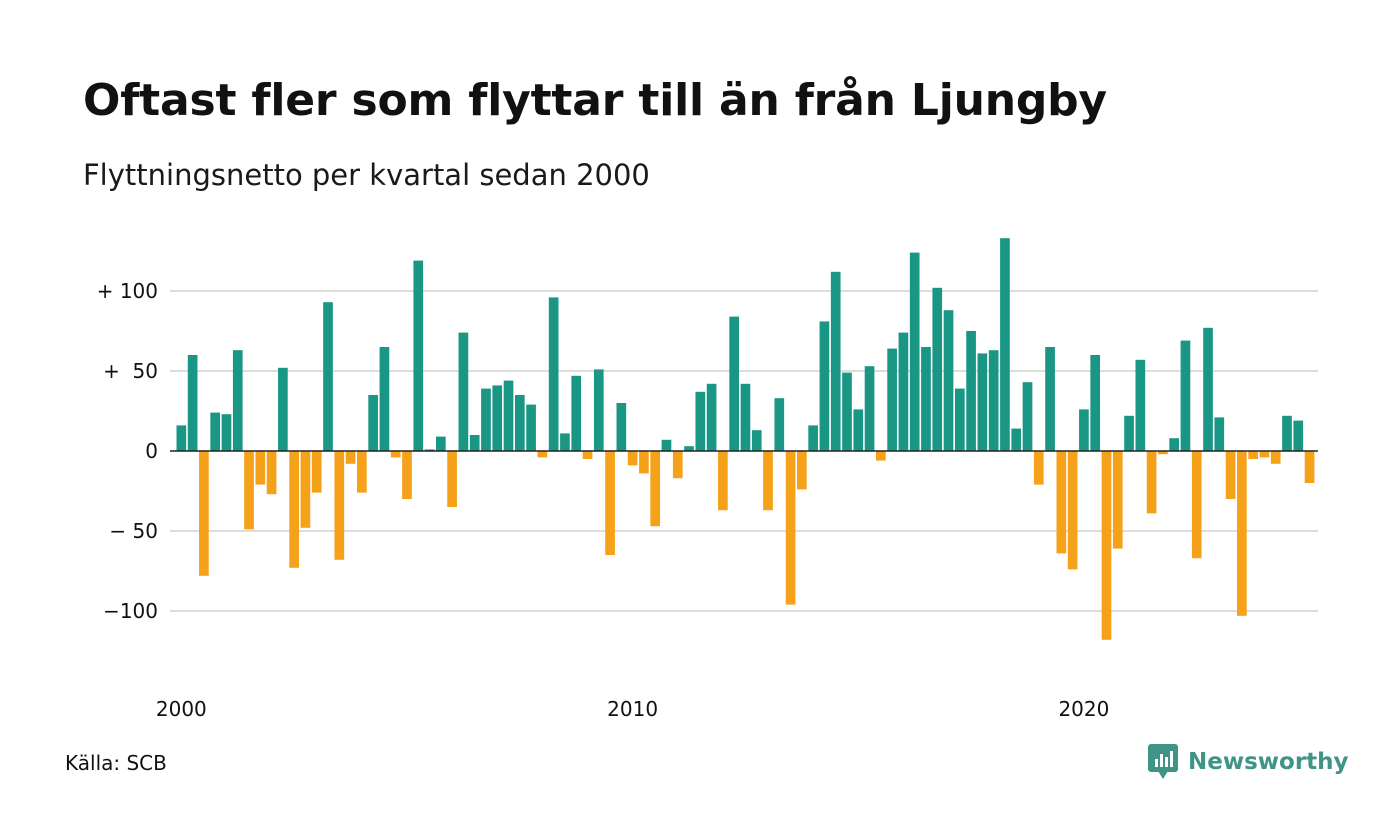 This screenshot has height=840, width=1400. Describe the element at coordinates (130, 611) in the screenshot. I see `y-tick-label: −100` at that location.